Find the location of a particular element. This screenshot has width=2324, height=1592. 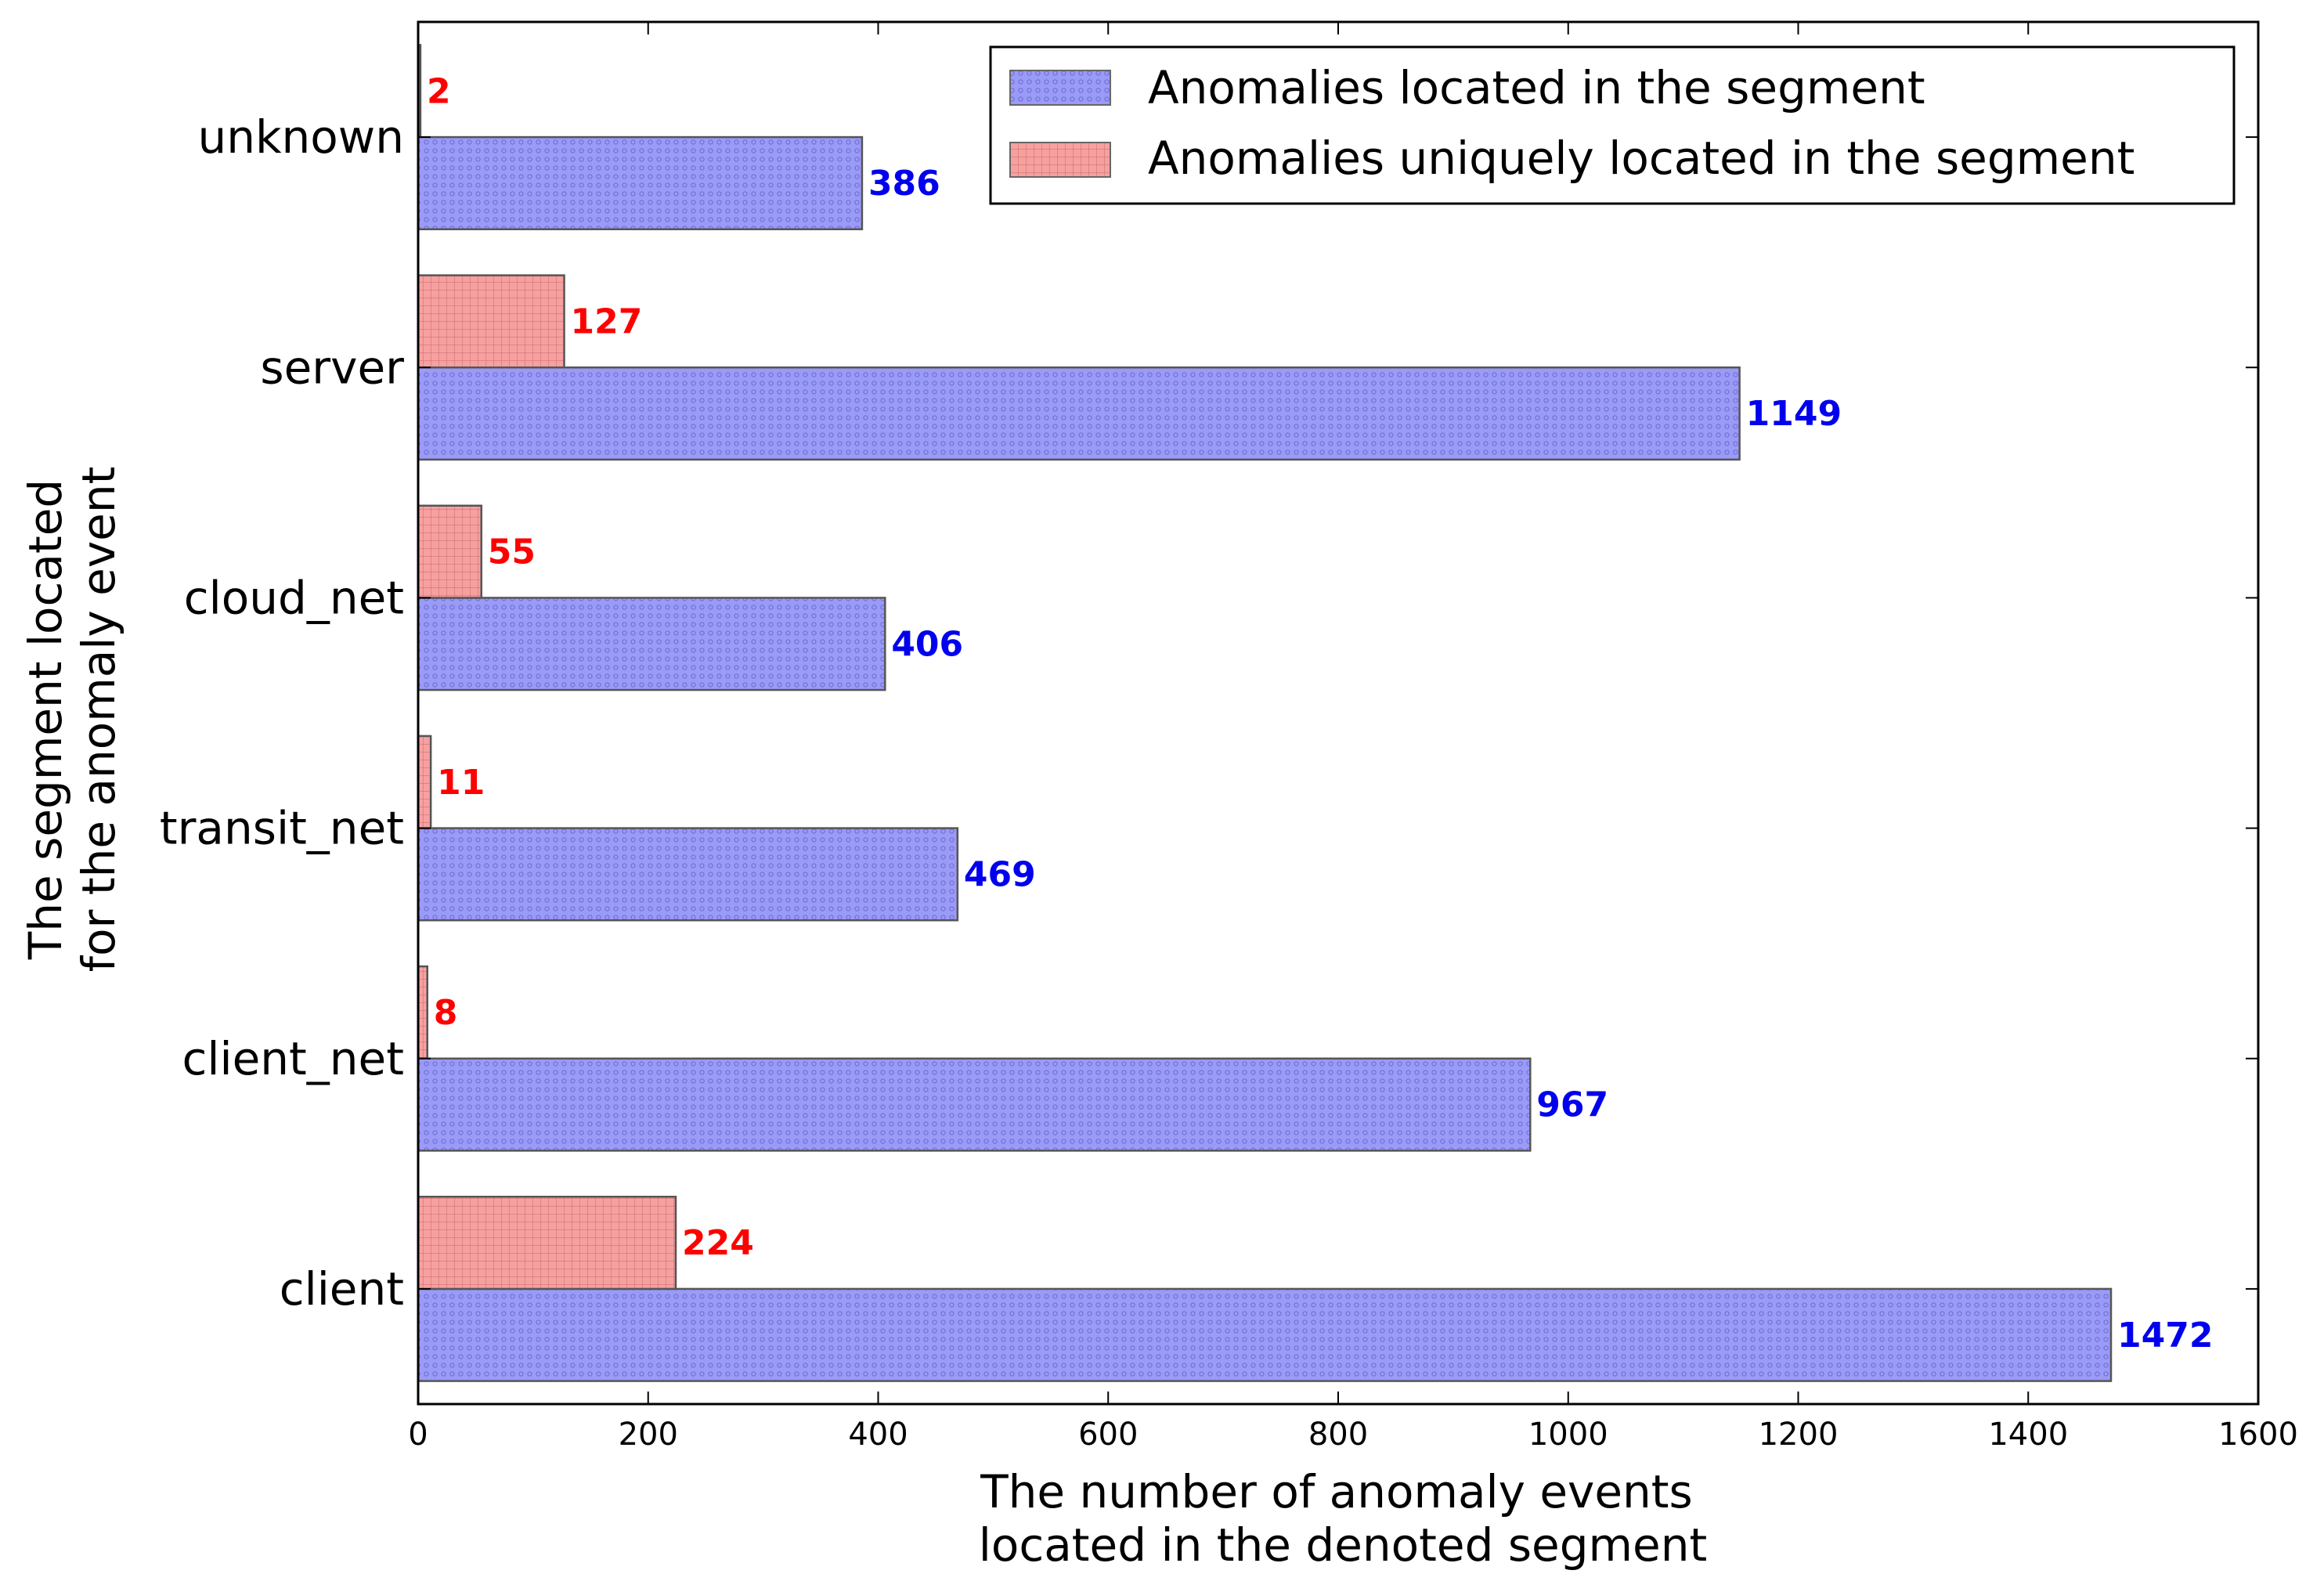

y-axis-title-line-2: for the anomaly event is located at coordinates (98, 720).